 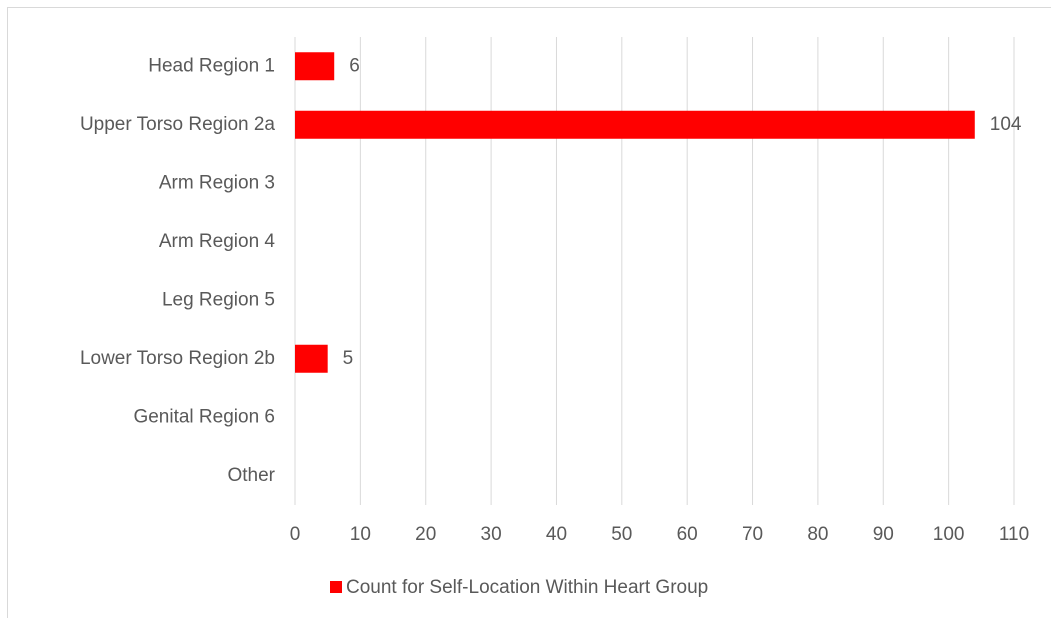 What do you see at coordinates (217, 241) in the screenshot?
I see `y-tick-label: Arm Region 4` at bounding box center [217, 241].